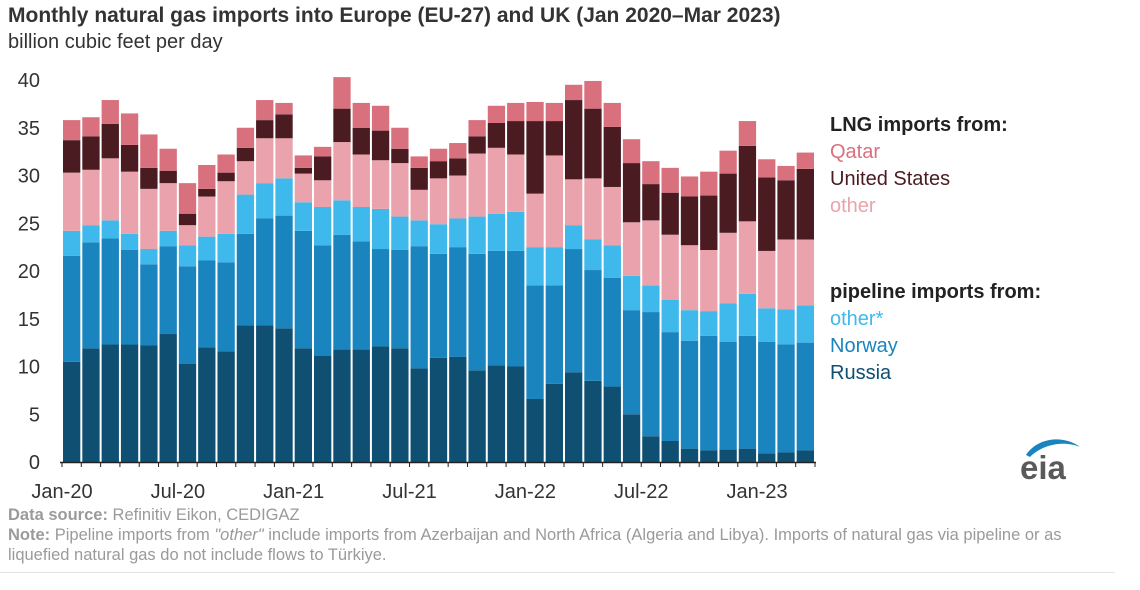  What do you see at coordinates (756, 490) in the screenshot?
I see `x-tick-label: Jan-23` at bounding box center [756, 490].